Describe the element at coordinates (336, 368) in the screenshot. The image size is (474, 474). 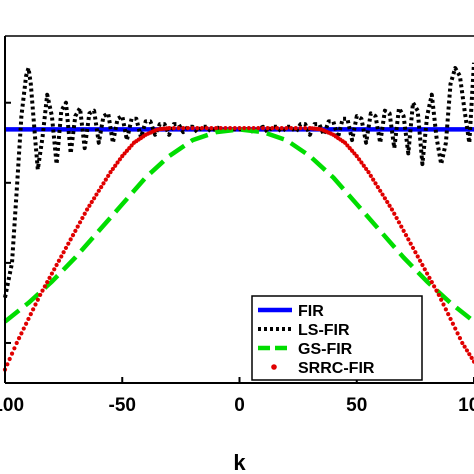
I see `legend-label: SRRC-FIR` at that location.